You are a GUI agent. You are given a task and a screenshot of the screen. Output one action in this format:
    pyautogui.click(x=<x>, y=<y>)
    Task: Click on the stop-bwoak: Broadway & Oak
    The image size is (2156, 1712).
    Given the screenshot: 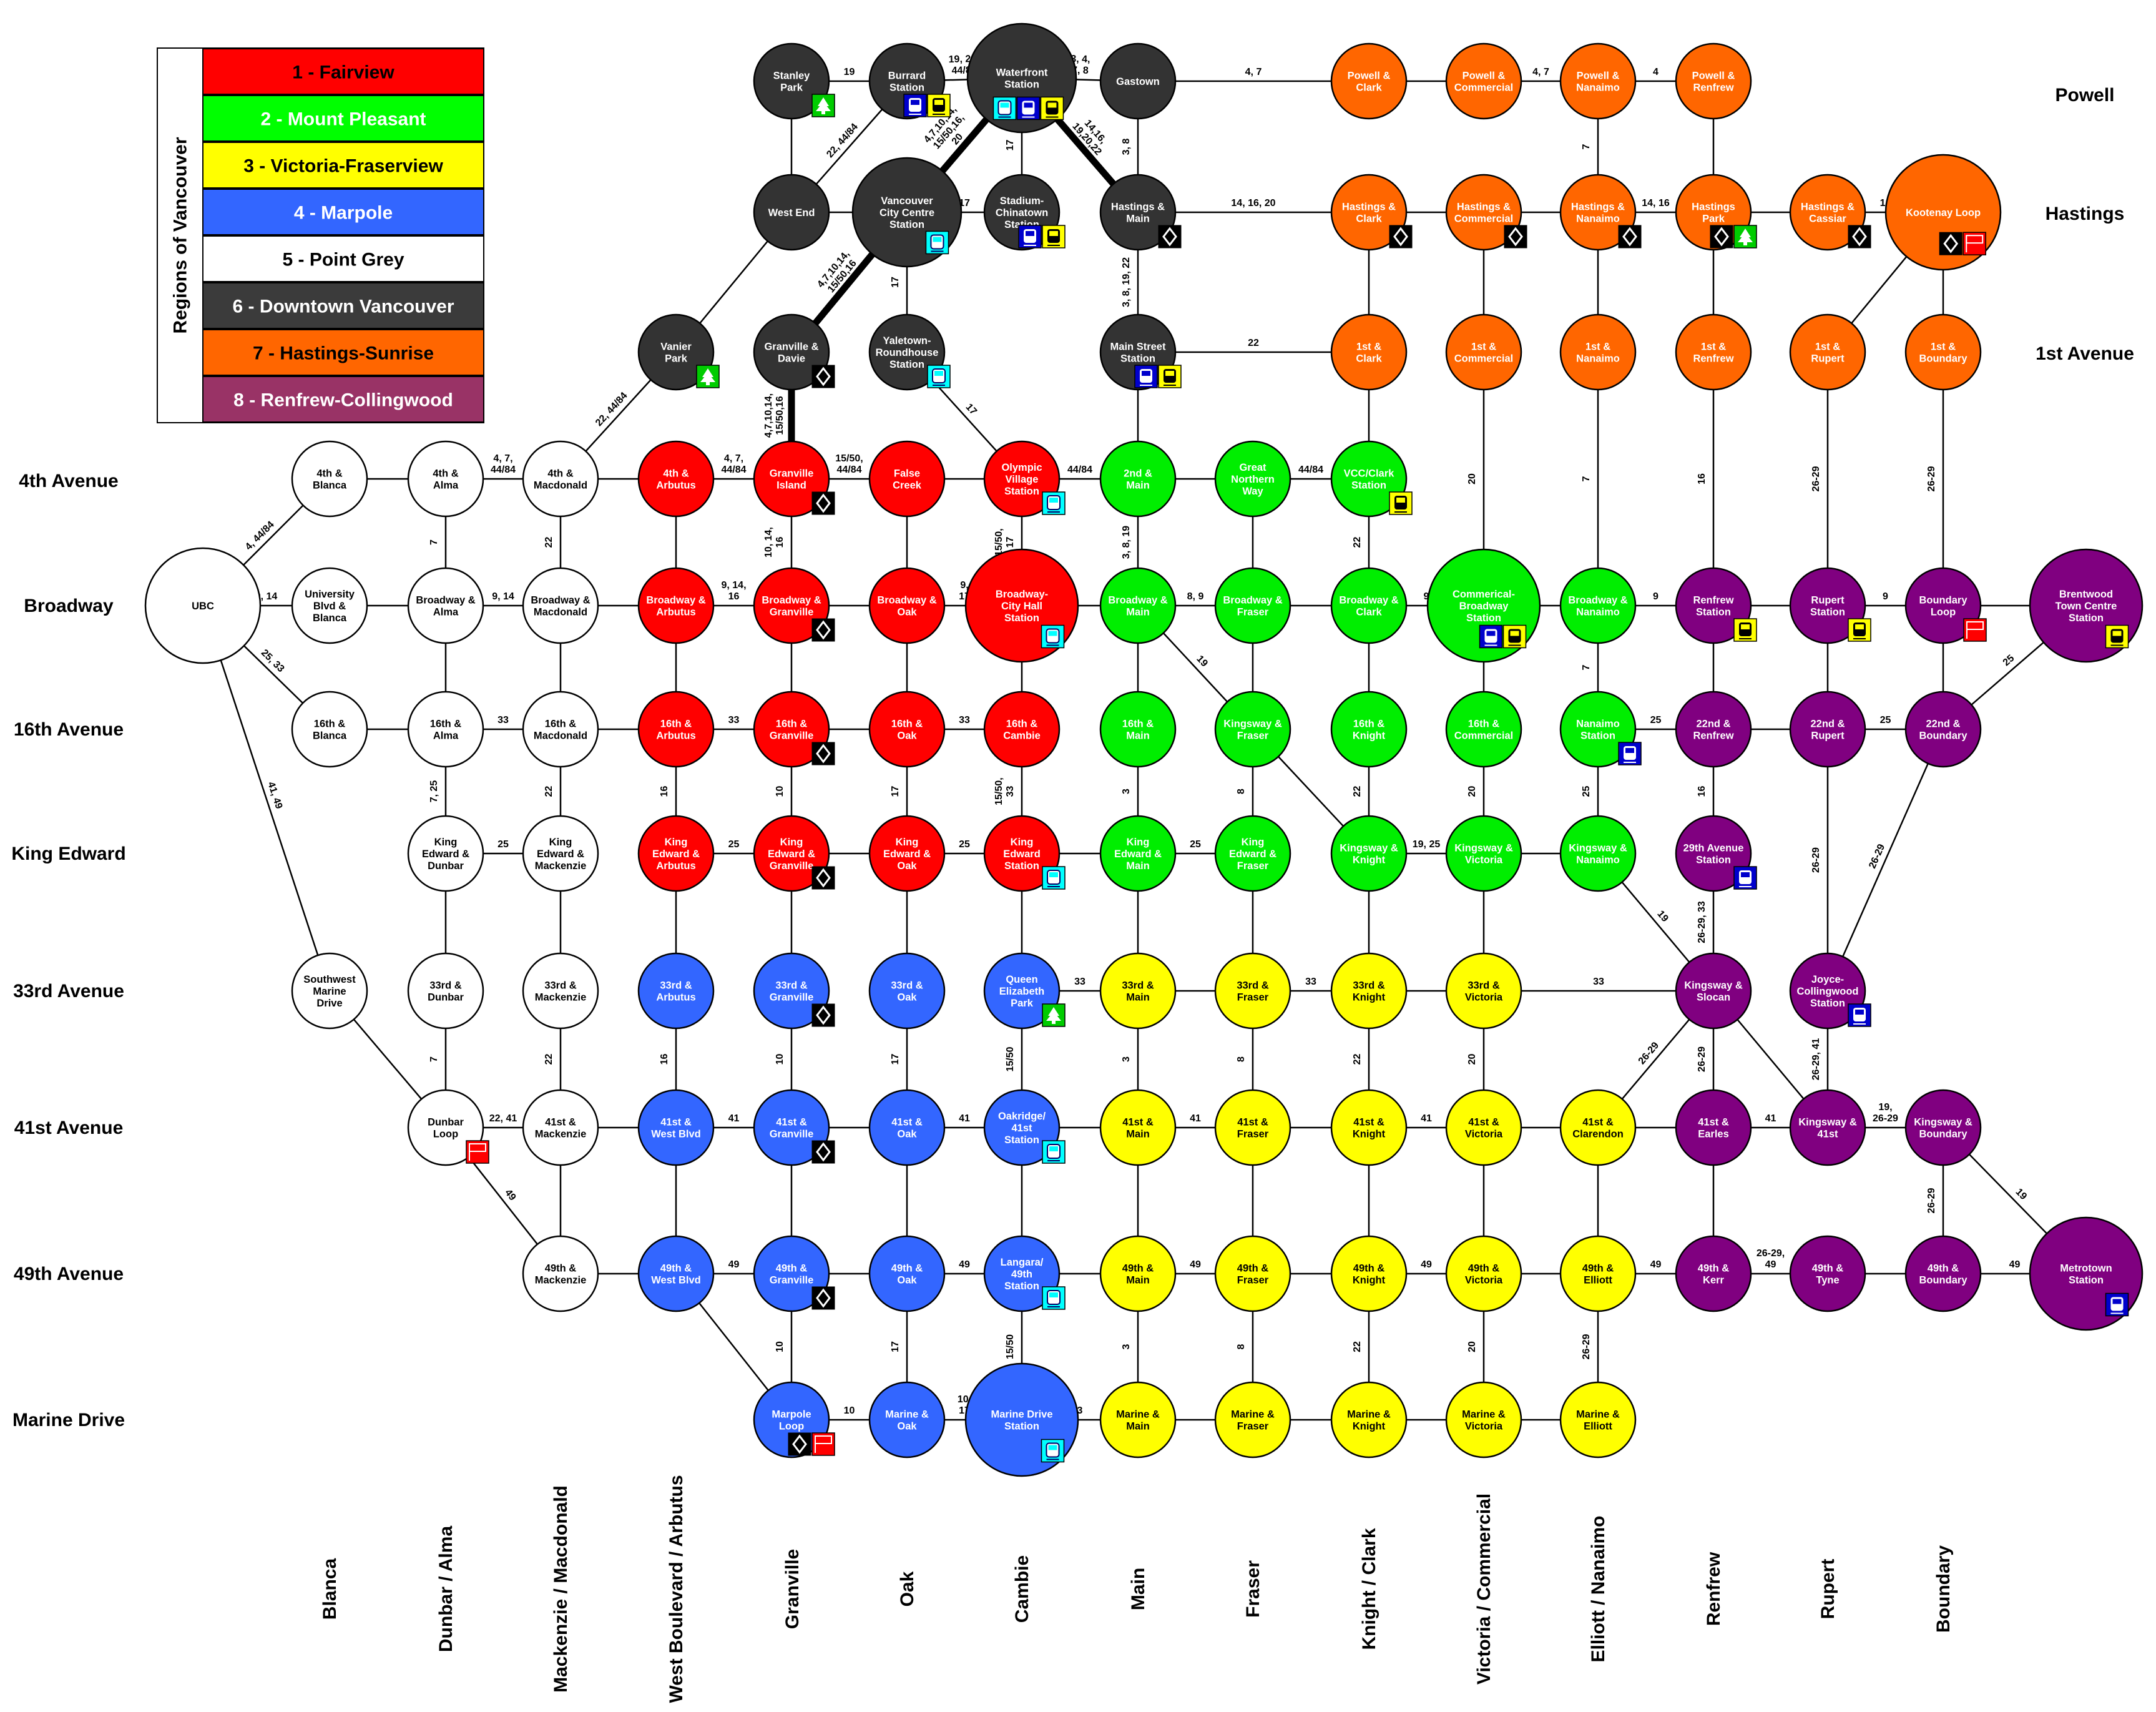 What is the action you would take?
    pyautogui.click(x=907, y=605)
    